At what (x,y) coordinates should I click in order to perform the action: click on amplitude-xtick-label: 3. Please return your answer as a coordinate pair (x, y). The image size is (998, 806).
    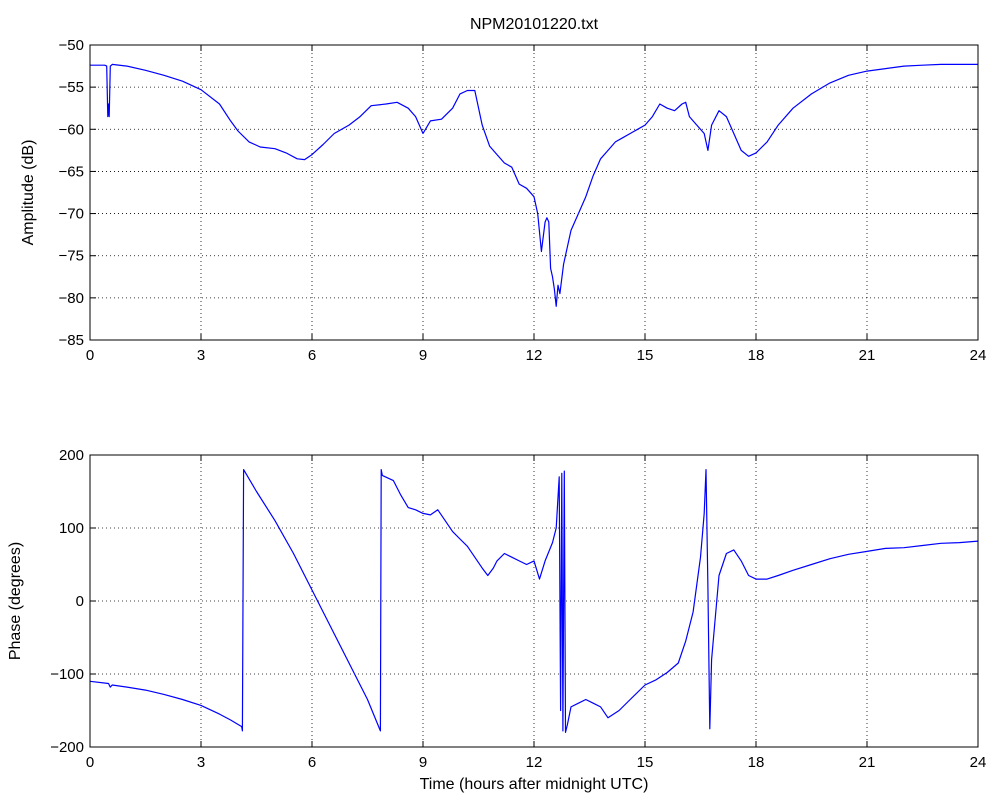
    Looking at the image, I should click on (201, 355).